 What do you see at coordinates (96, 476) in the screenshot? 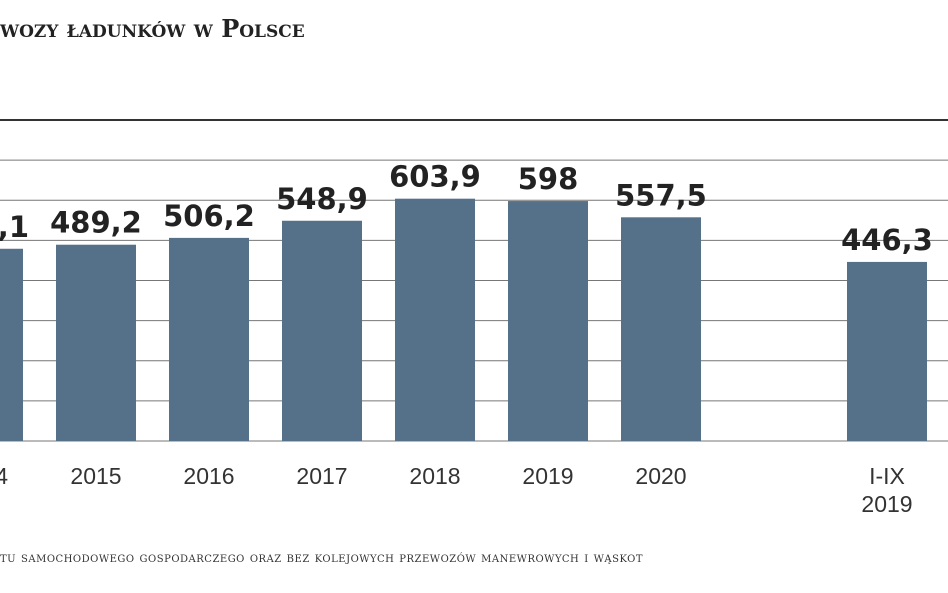
I see `x-tick-label: 2015` at bounding box center [96, 476].